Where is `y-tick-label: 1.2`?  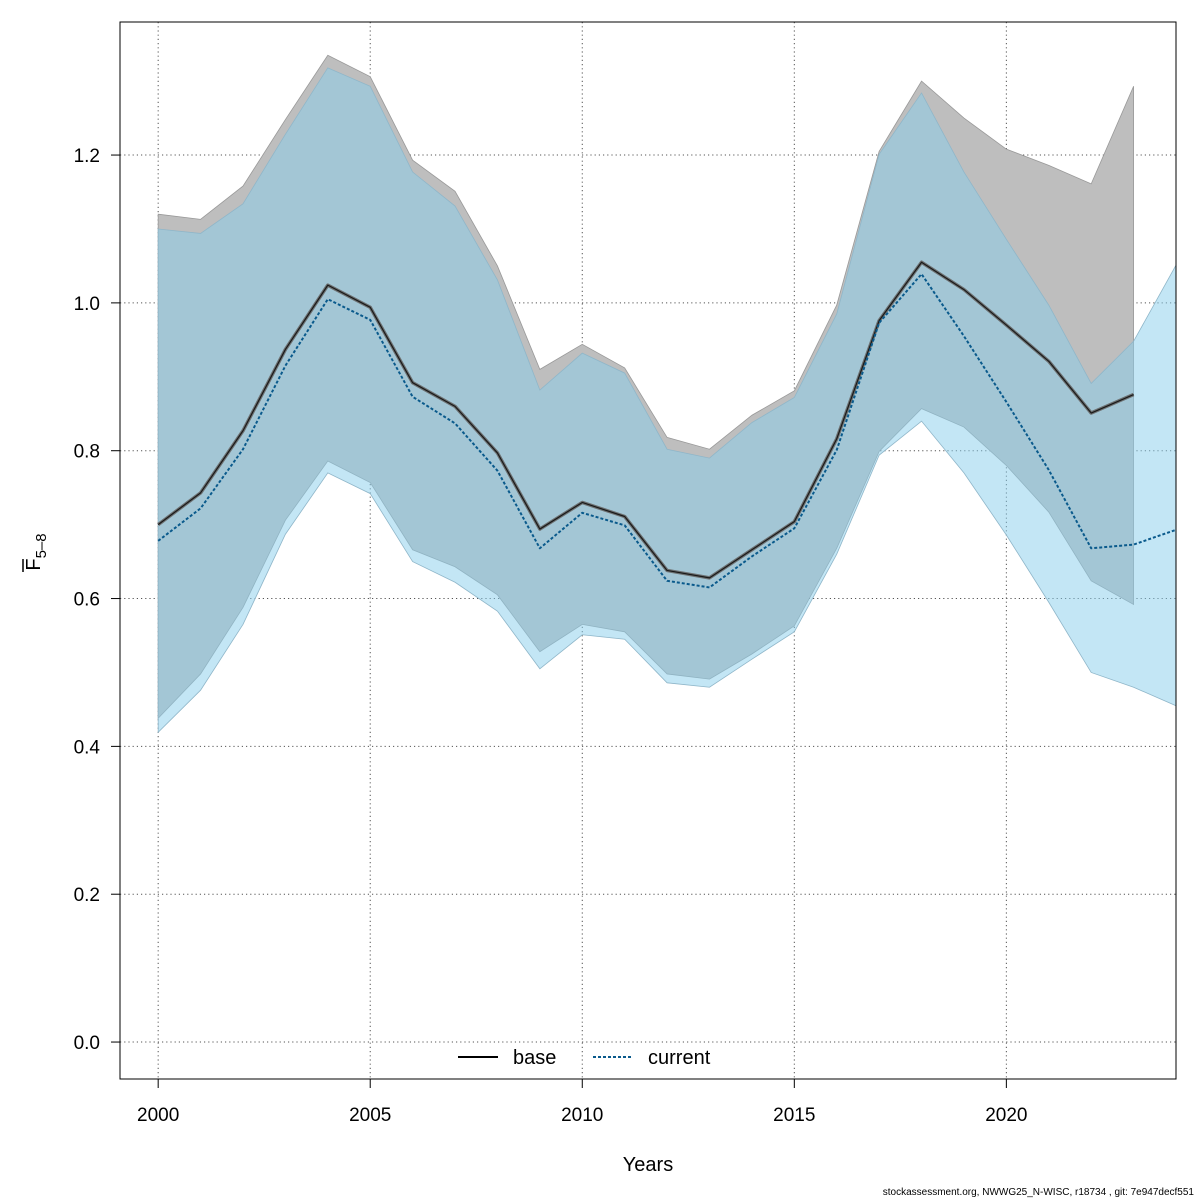 y-tick-label: 1.2 is located at coordinates (87, 156).